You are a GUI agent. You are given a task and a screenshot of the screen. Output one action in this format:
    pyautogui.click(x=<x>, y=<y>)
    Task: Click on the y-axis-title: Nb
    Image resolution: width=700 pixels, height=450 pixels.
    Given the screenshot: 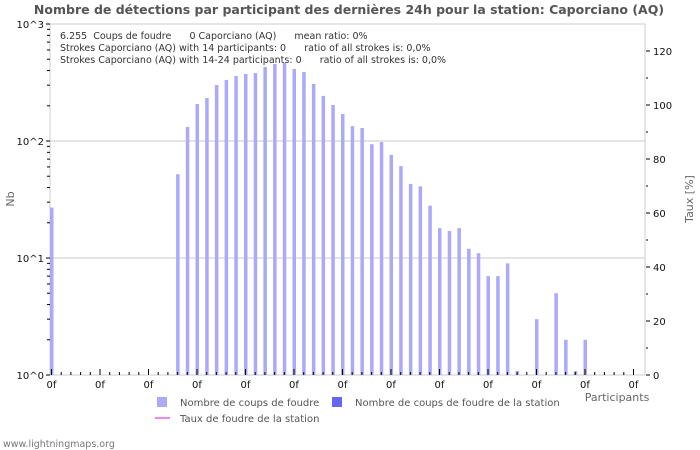 What is the action you would take?
    pyautogui.click(x=10, y=198)
    